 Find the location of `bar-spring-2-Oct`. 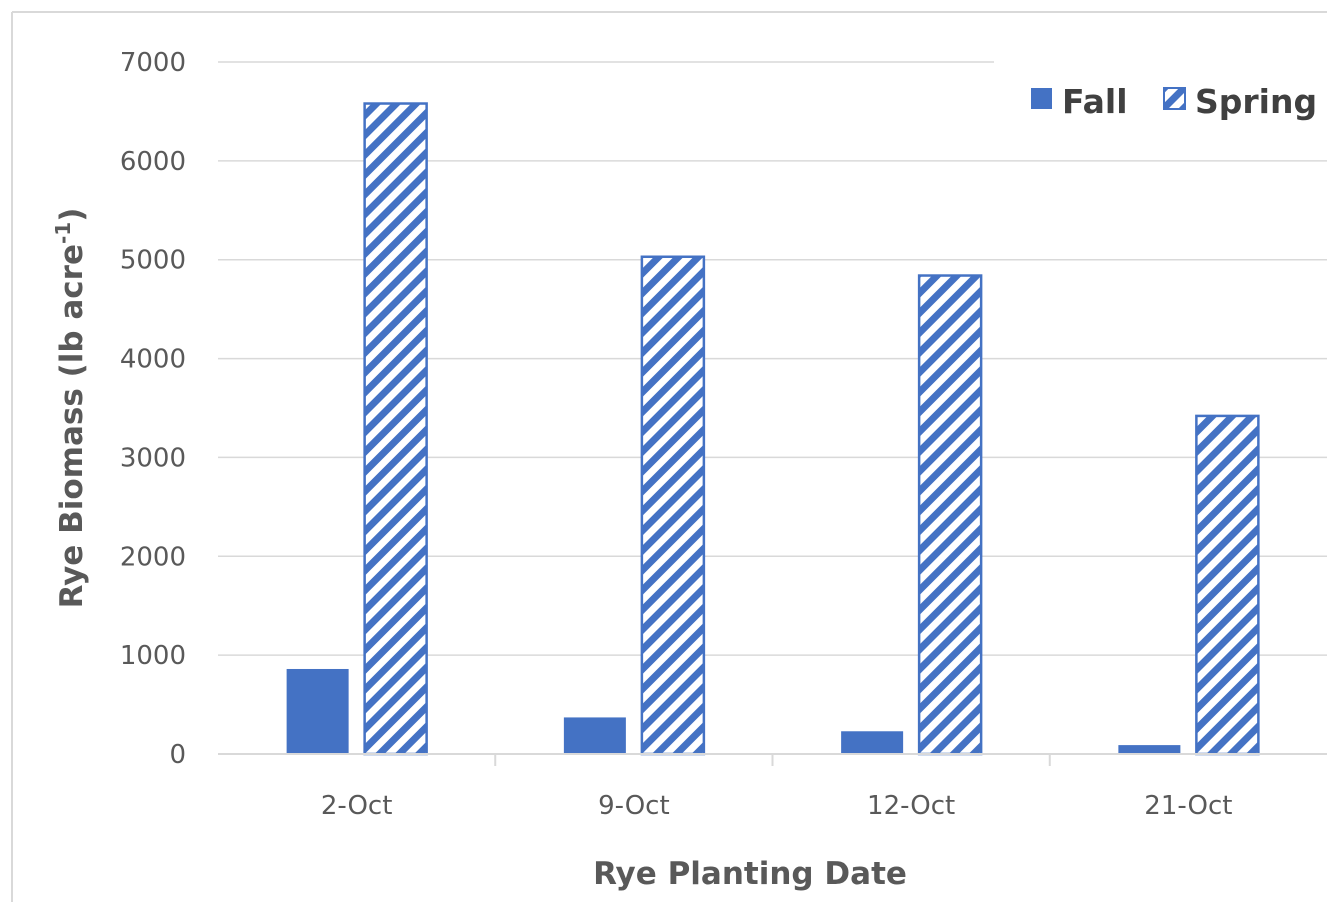

bar-spring-2-Oct is located at coordinates (395, 429).